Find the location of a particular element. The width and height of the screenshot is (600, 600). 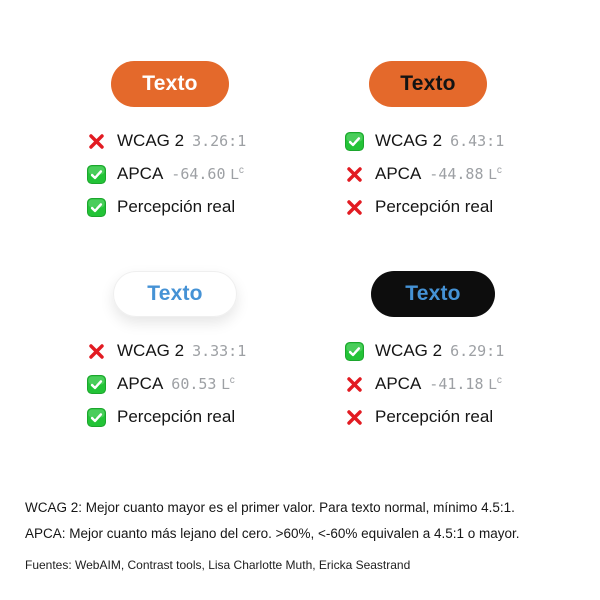

metric-row-wcag: WCAG 2 6.29:1 is located at coordinates (462, 351).